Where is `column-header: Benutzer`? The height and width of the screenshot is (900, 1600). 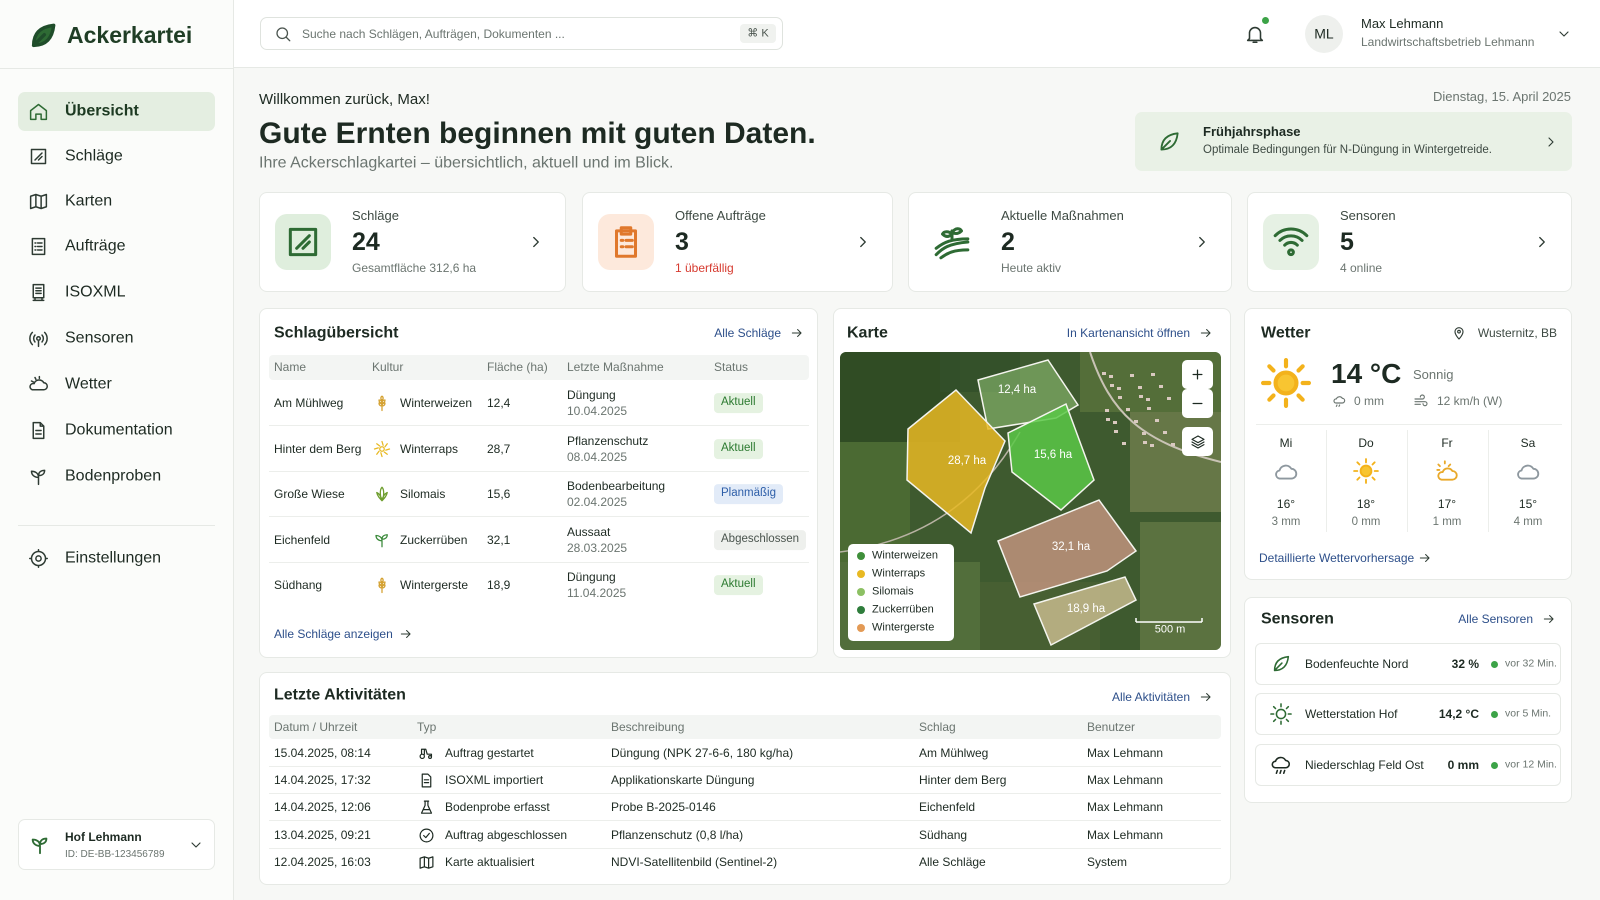
column-header: Benutzer is located at coordinates (1111, 726).